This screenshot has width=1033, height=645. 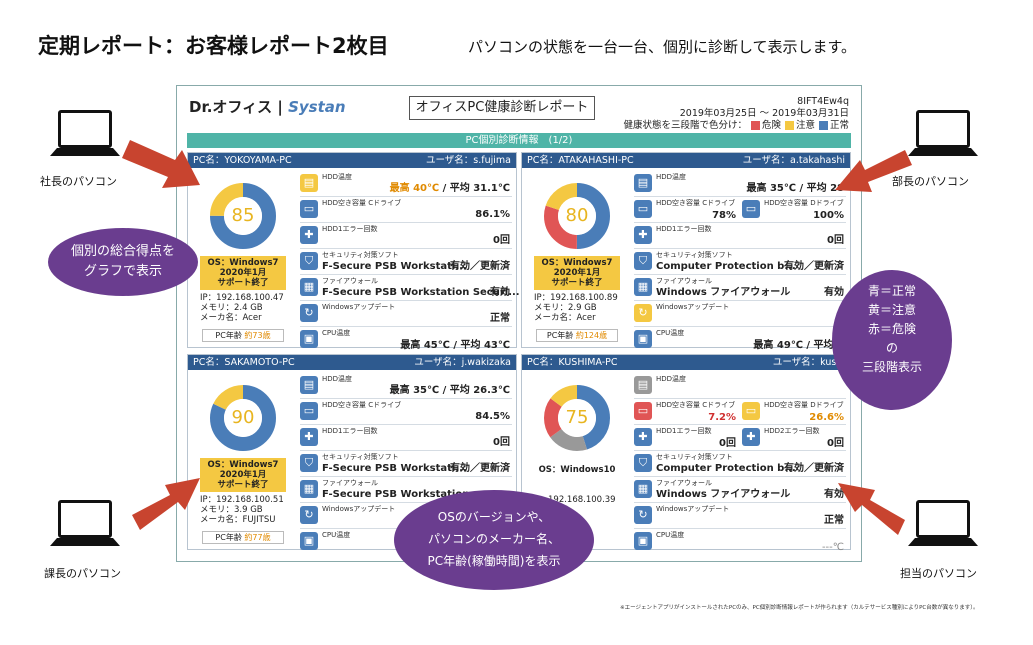 What do you see at coordinates (794, 412) in the screenshot?
I see `hdd-free-d: ▭ HDD空き容量 Dドライブ 26.6%` at bounding box center [794, 412].